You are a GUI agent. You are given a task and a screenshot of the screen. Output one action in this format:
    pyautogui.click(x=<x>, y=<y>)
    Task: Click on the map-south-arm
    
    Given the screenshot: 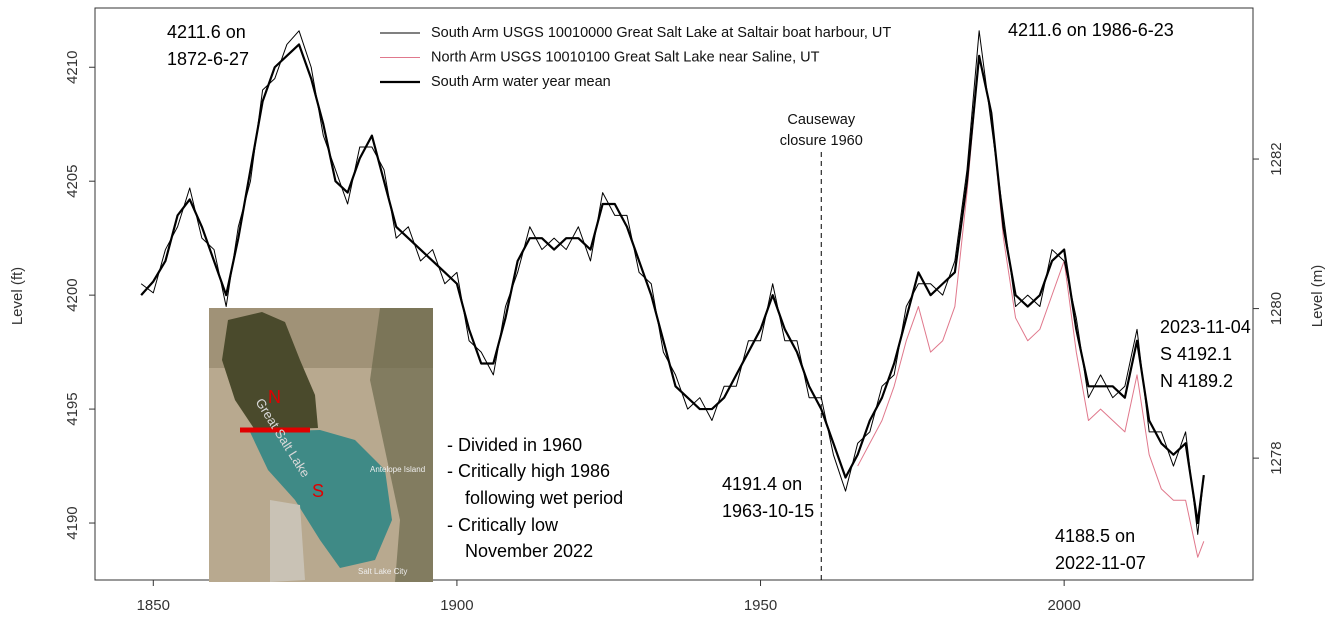 What is the action you would take?
    pyautogui.click(x=321, y=499)
    